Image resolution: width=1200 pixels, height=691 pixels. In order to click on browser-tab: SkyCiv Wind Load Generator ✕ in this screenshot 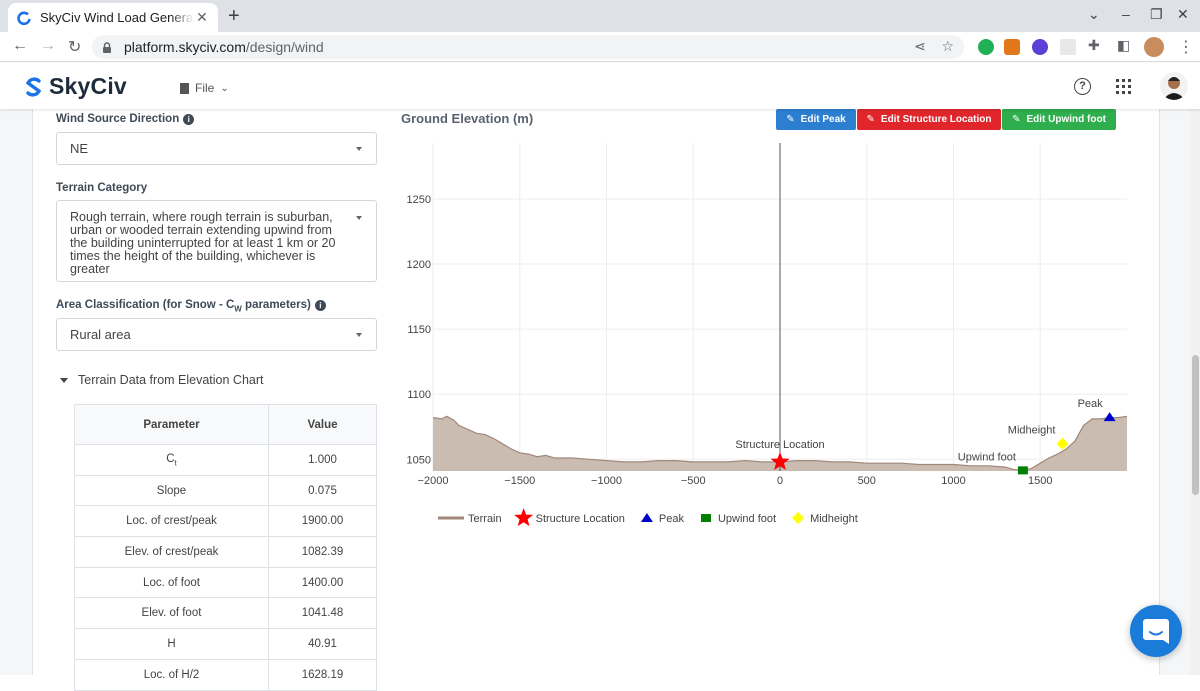, I will do `click(113, 17)`.